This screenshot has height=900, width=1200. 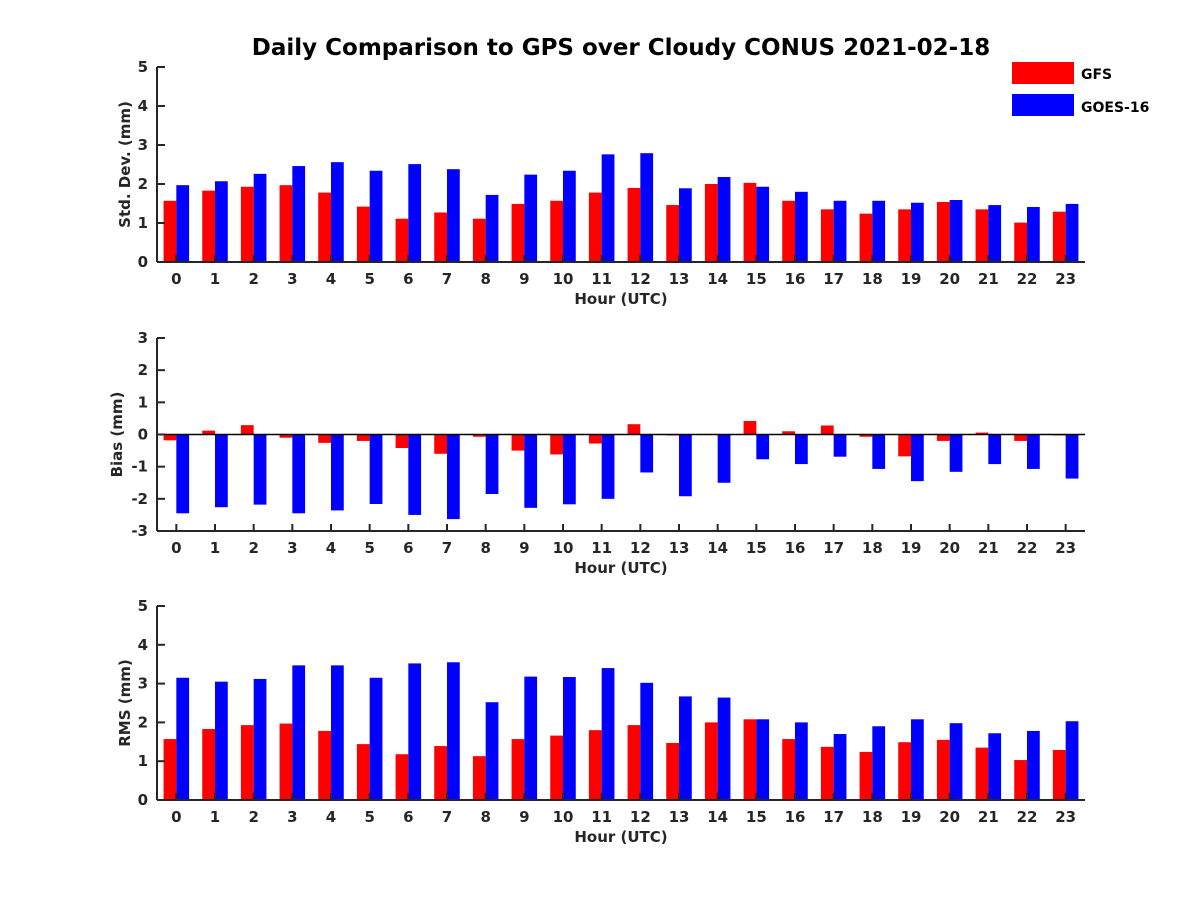 What do you see at coordinates (563, 279) in the screenshot?
I see `std-dev-x-tick-label: 10` at bounding box center [563, 279].